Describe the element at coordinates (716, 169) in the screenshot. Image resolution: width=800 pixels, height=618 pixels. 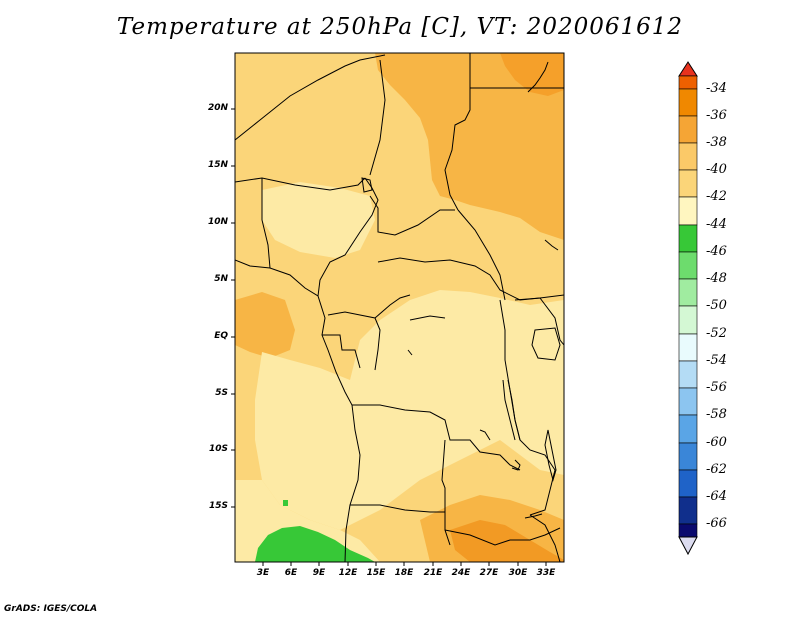
I see `colorbar-label: -40` at that location.